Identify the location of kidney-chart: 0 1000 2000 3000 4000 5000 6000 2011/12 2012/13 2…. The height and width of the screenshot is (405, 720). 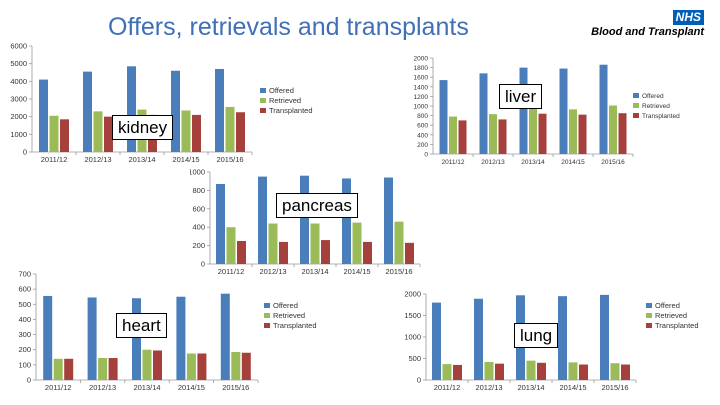
(161, 103).